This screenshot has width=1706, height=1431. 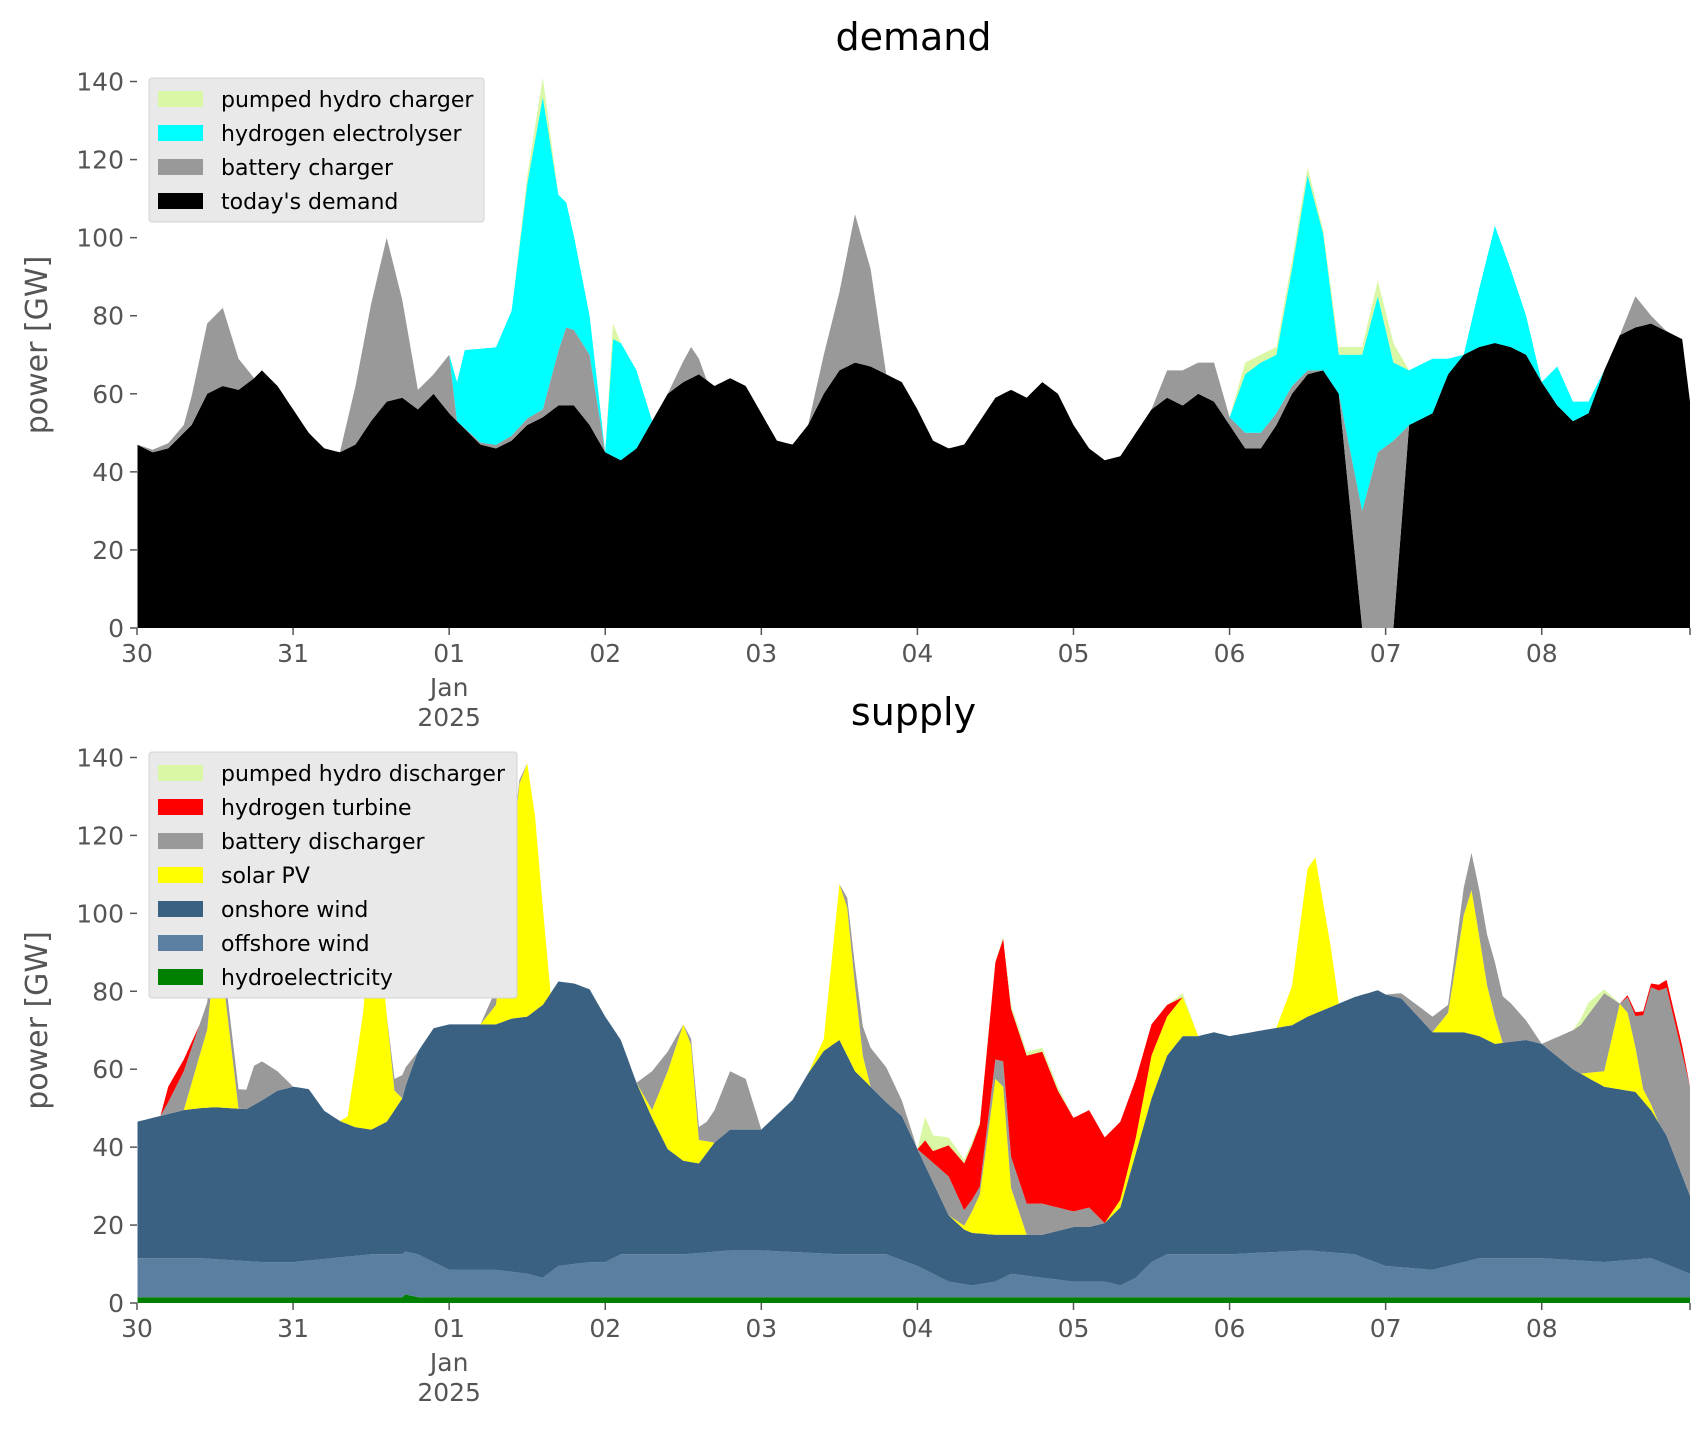 What do you see at coordinates (309, 202) in the screenshot?
I see `legend-label: today's demand` at bounding box center [309, 202].